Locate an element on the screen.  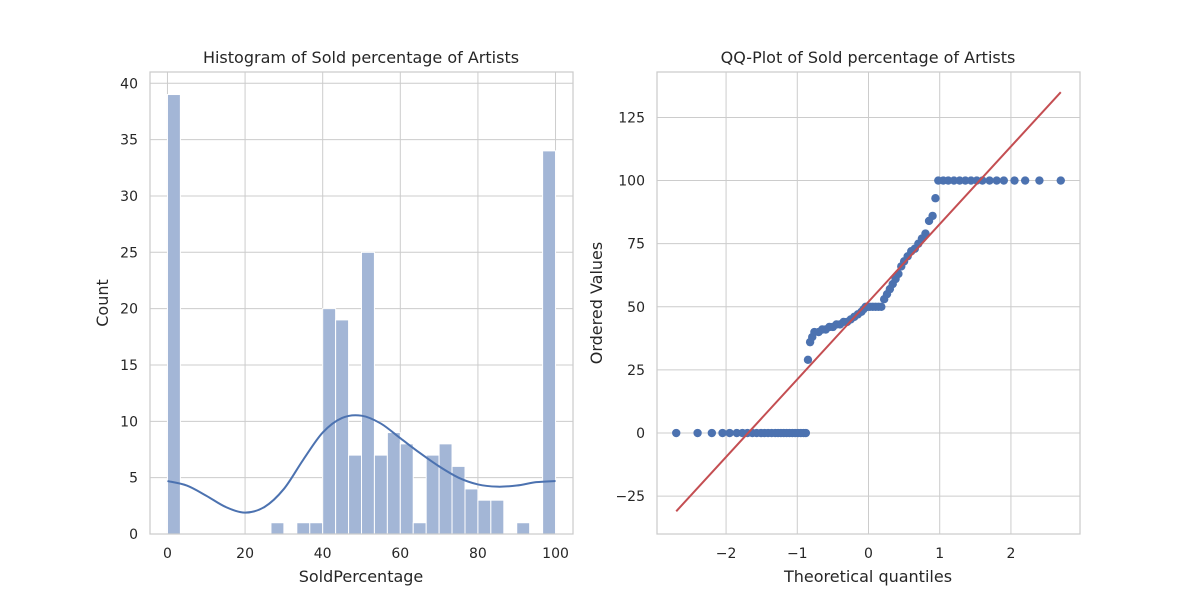
qq-plot-x-tick-labels: −2 −1 0 1 2 is located at coordinates (866, 554).